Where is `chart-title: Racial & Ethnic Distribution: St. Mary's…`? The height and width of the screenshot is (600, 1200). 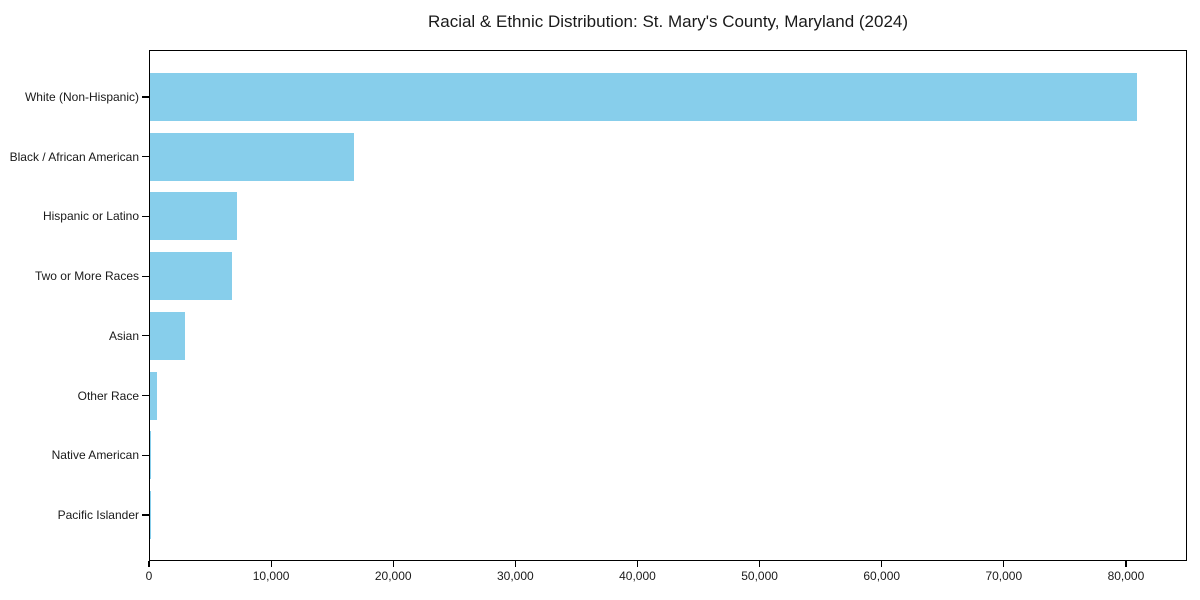 chart-title: Racial & Ethnic Distribution: St. Mary's… is located at coordinates (668, 21).